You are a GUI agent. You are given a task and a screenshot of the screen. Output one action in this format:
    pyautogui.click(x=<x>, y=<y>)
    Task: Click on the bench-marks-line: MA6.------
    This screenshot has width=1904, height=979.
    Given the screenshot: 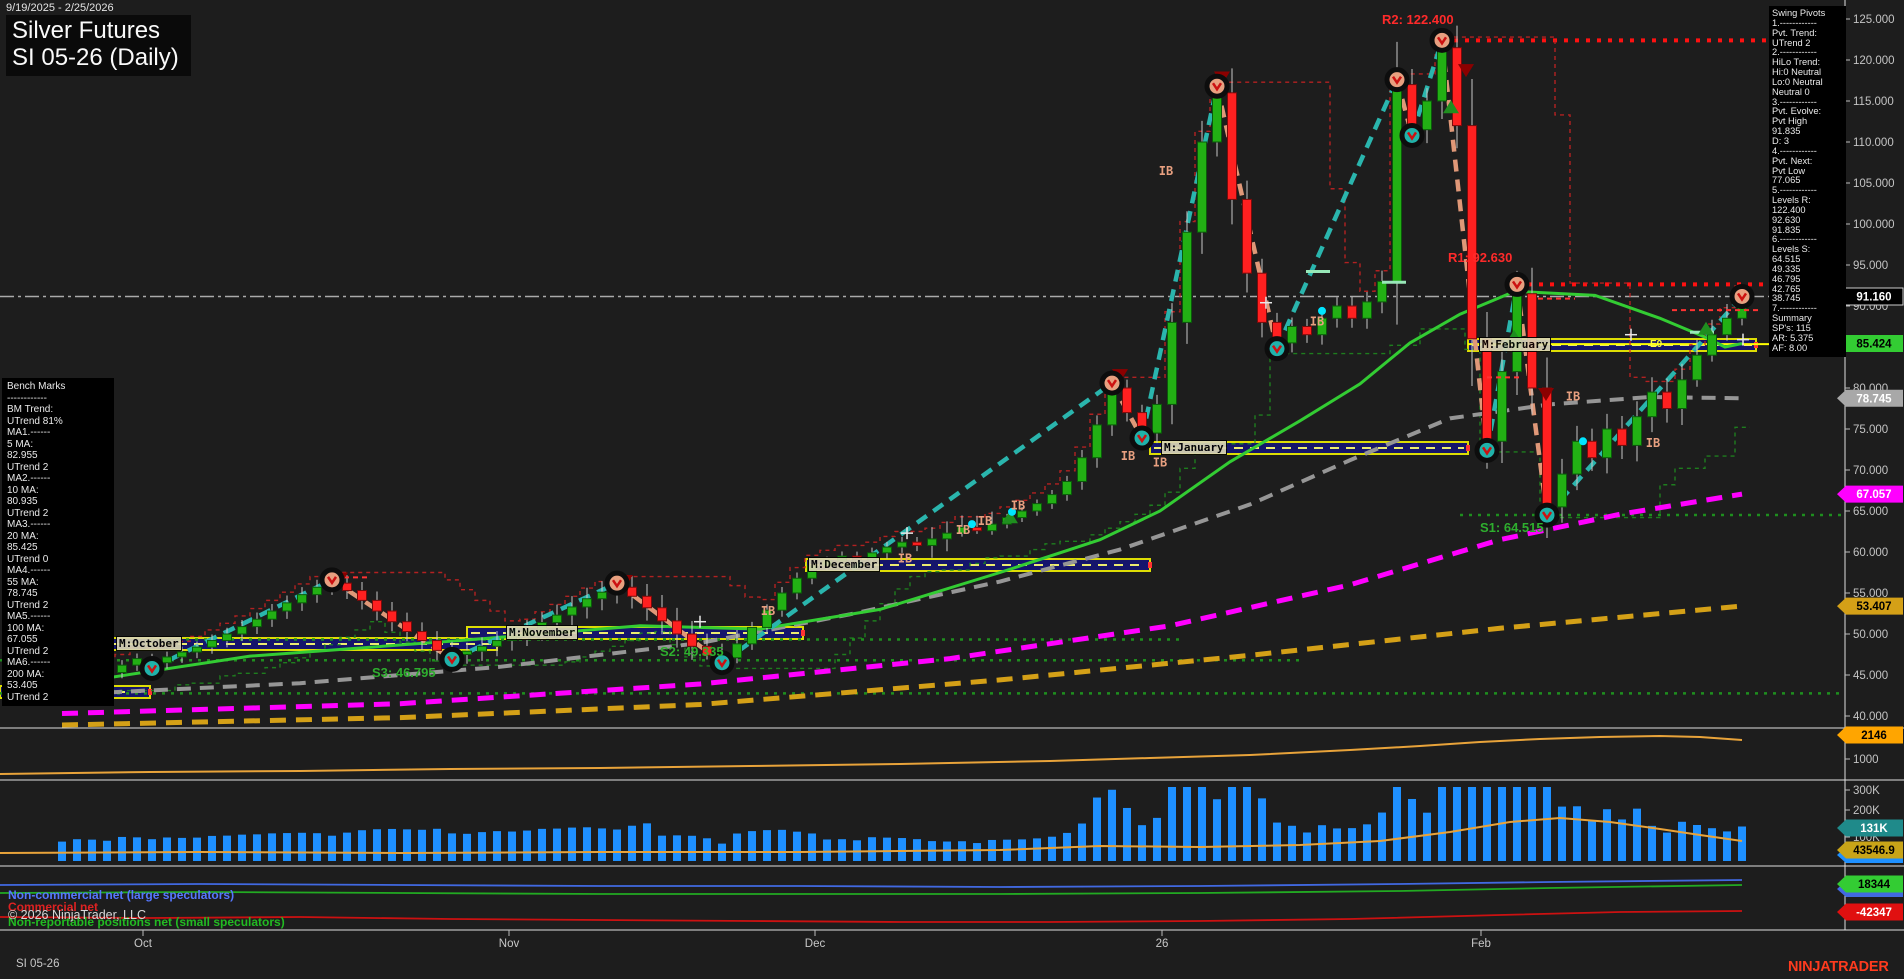 What is the action you would take?
    pyautogui.click(x=29, y=662)
    